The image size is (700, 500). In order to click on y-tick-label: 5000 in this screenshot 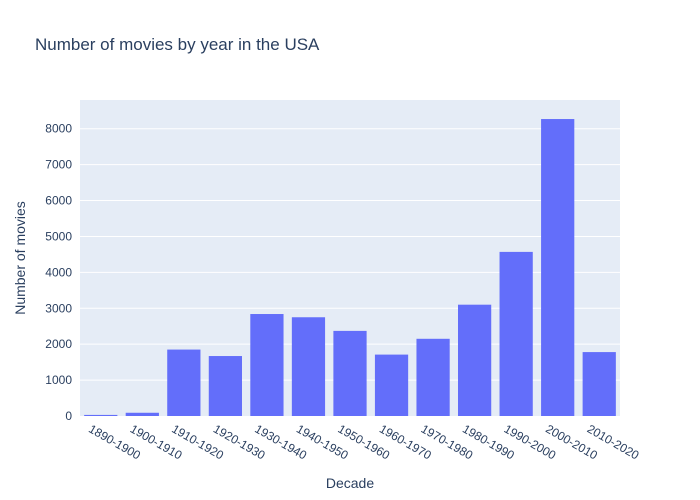, I will do `click(58, 236)`.